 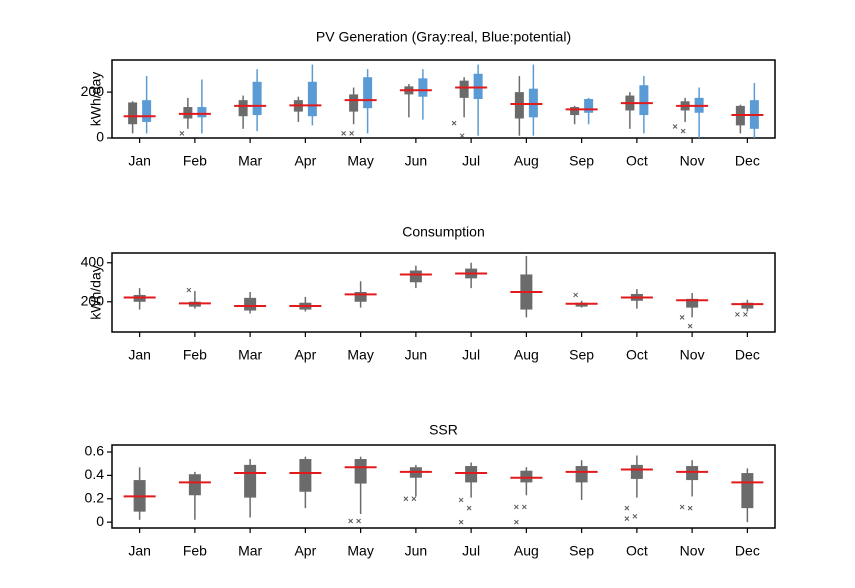 What do you see at coordinates (93, 261) in the screenshot?
I see `y-tick-label: 400` at bounding box center [93, 261].